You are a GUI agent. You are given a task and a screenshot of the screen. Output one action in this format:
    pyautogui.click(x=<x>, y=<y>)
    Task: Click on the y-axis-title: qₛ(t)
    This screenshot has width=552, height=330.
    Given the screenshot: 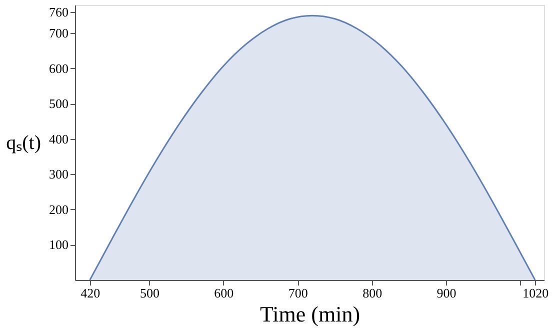 What is the action you would take?
    pyautogui.click(x=23, y=143)
    